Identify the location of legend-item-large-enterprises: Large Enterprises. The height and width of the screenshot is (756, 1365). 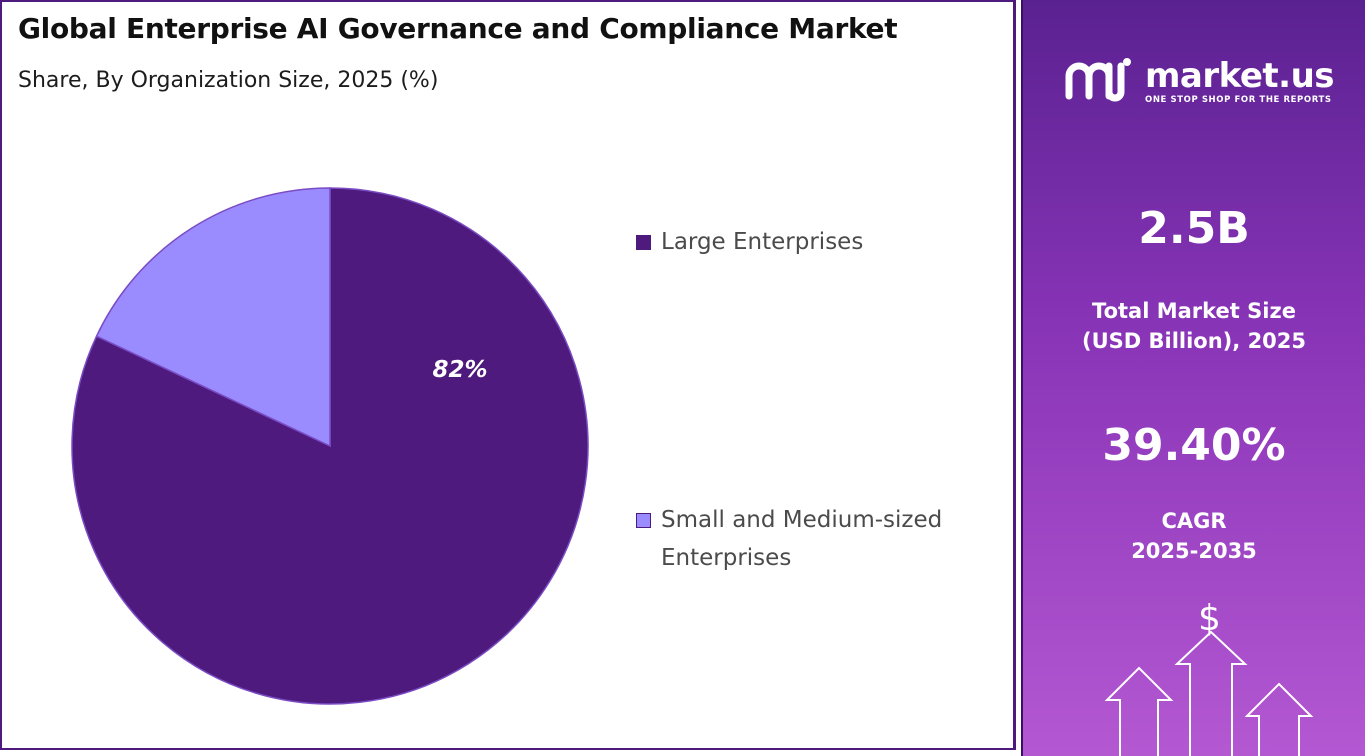
(808, 244).